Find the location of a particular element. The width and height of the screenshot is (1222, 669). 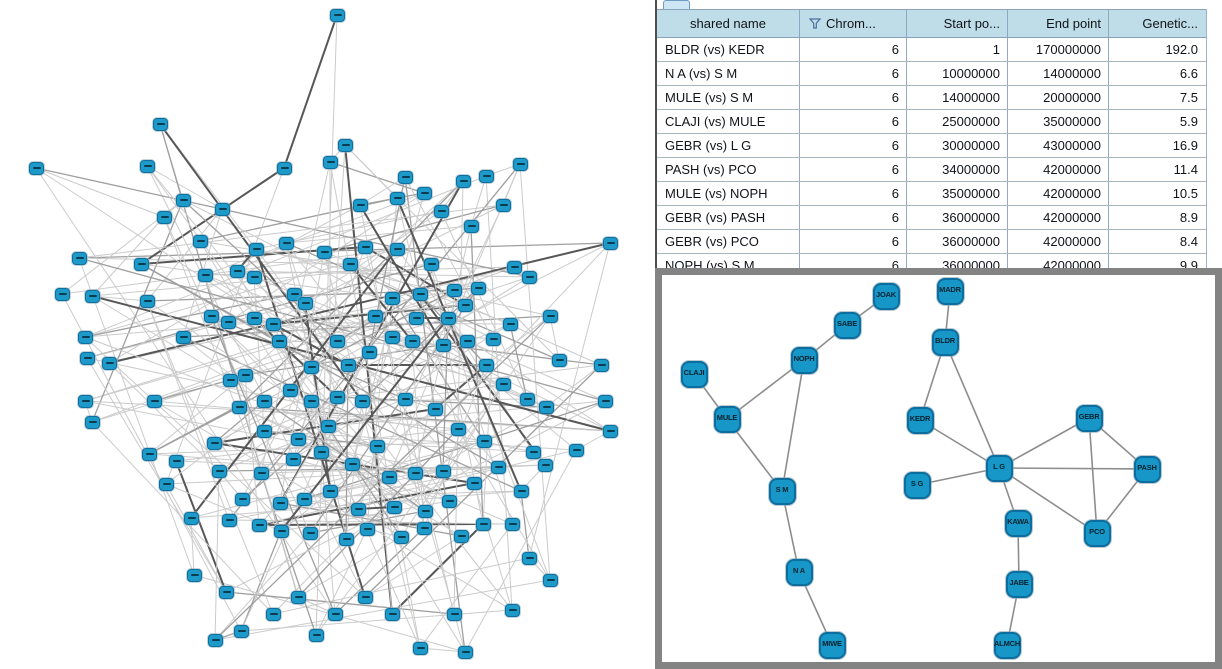

network-node-pash: PASH is located at coordinates (1147, 469).